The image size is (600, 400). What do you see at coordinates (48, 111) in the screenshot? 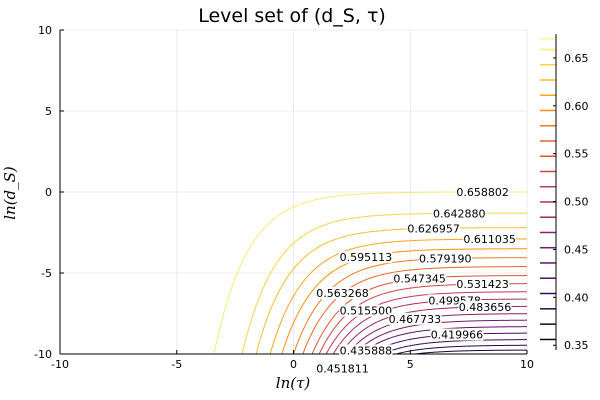
I see `y-tick-label: 5` at bounding box center [48, 111].